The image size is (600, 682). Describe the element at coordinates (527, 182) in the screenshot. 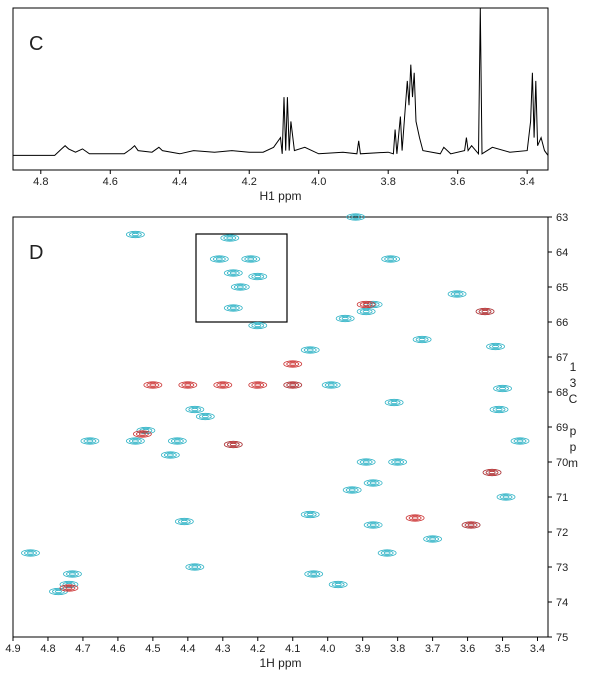

I see `x-tick-label: 3.4` at that location.